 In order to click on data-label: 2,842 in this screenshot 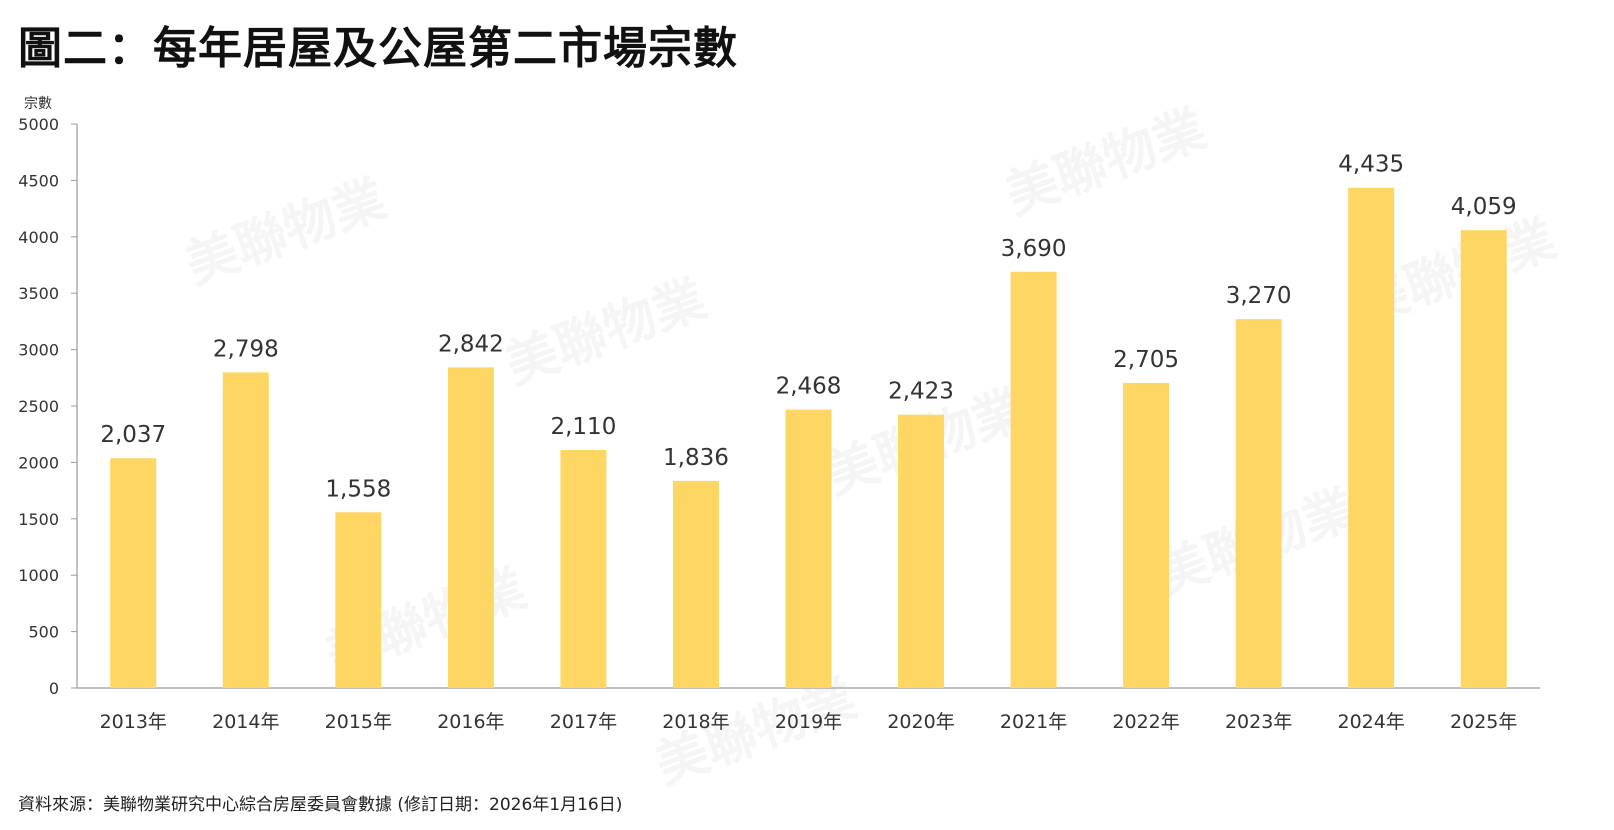, I will do `click(471, 344)`.